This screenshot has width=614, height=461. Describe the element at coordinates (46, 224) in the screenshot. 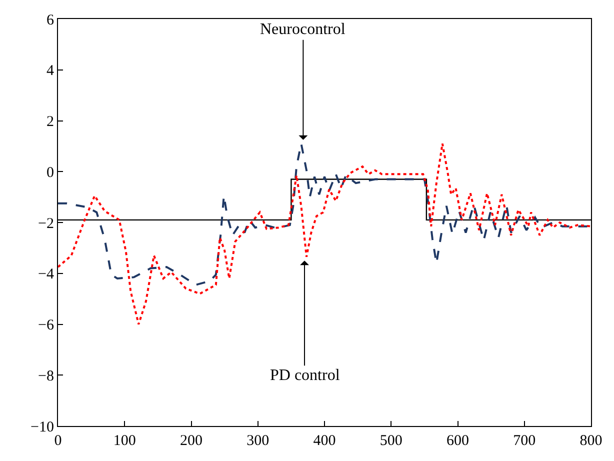

I see `y-tick-label: −2` at that location.